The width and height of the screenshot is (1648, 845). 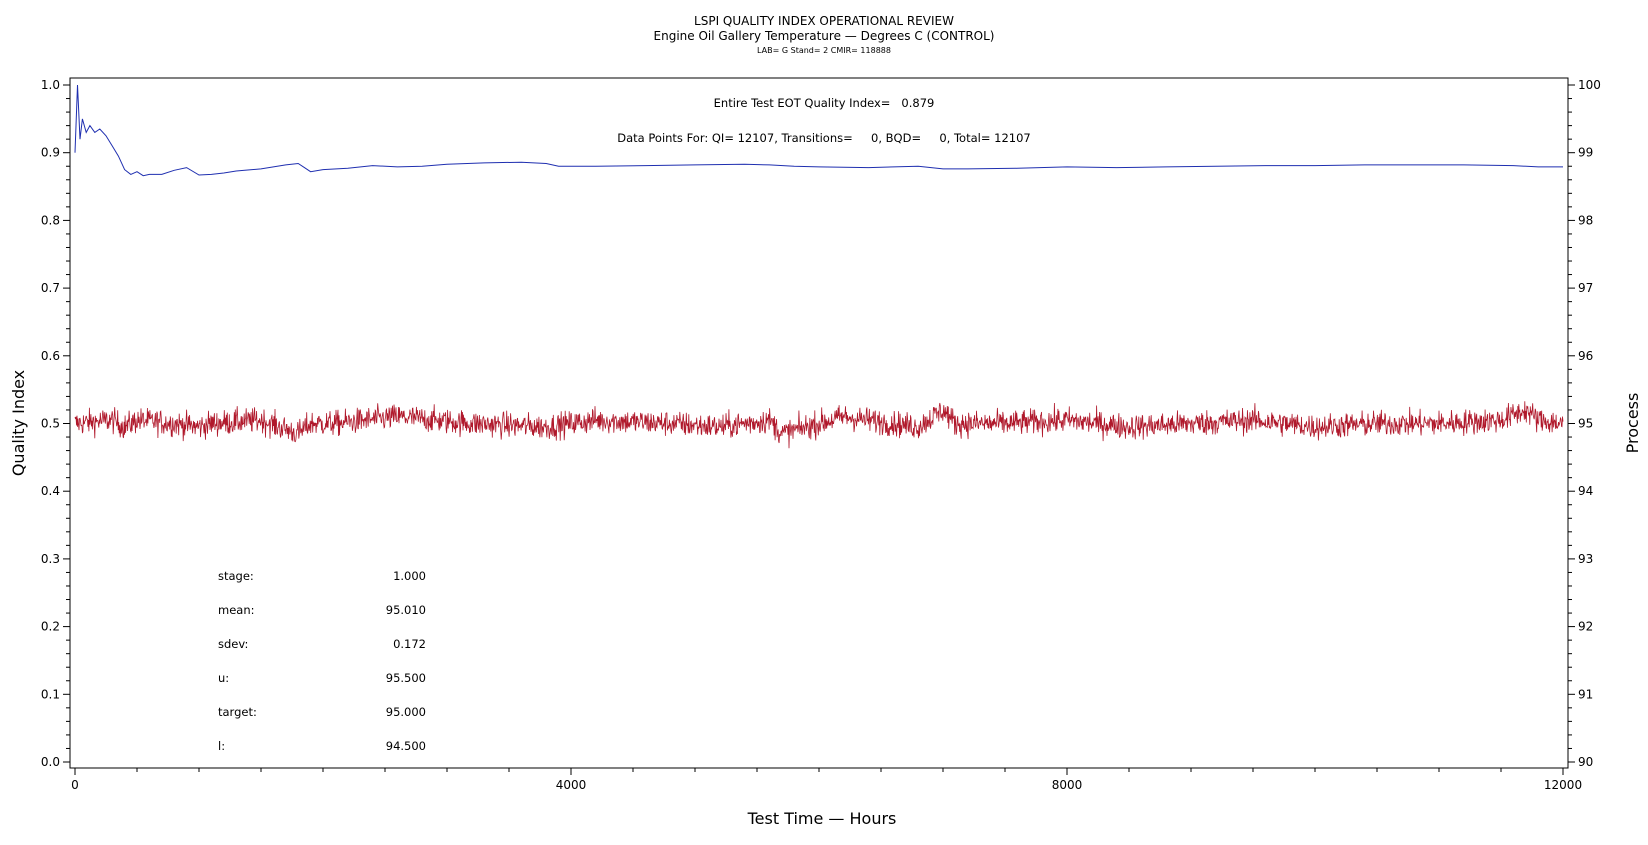 I want to click on stat-label: u:, so click(x=223, y=678).